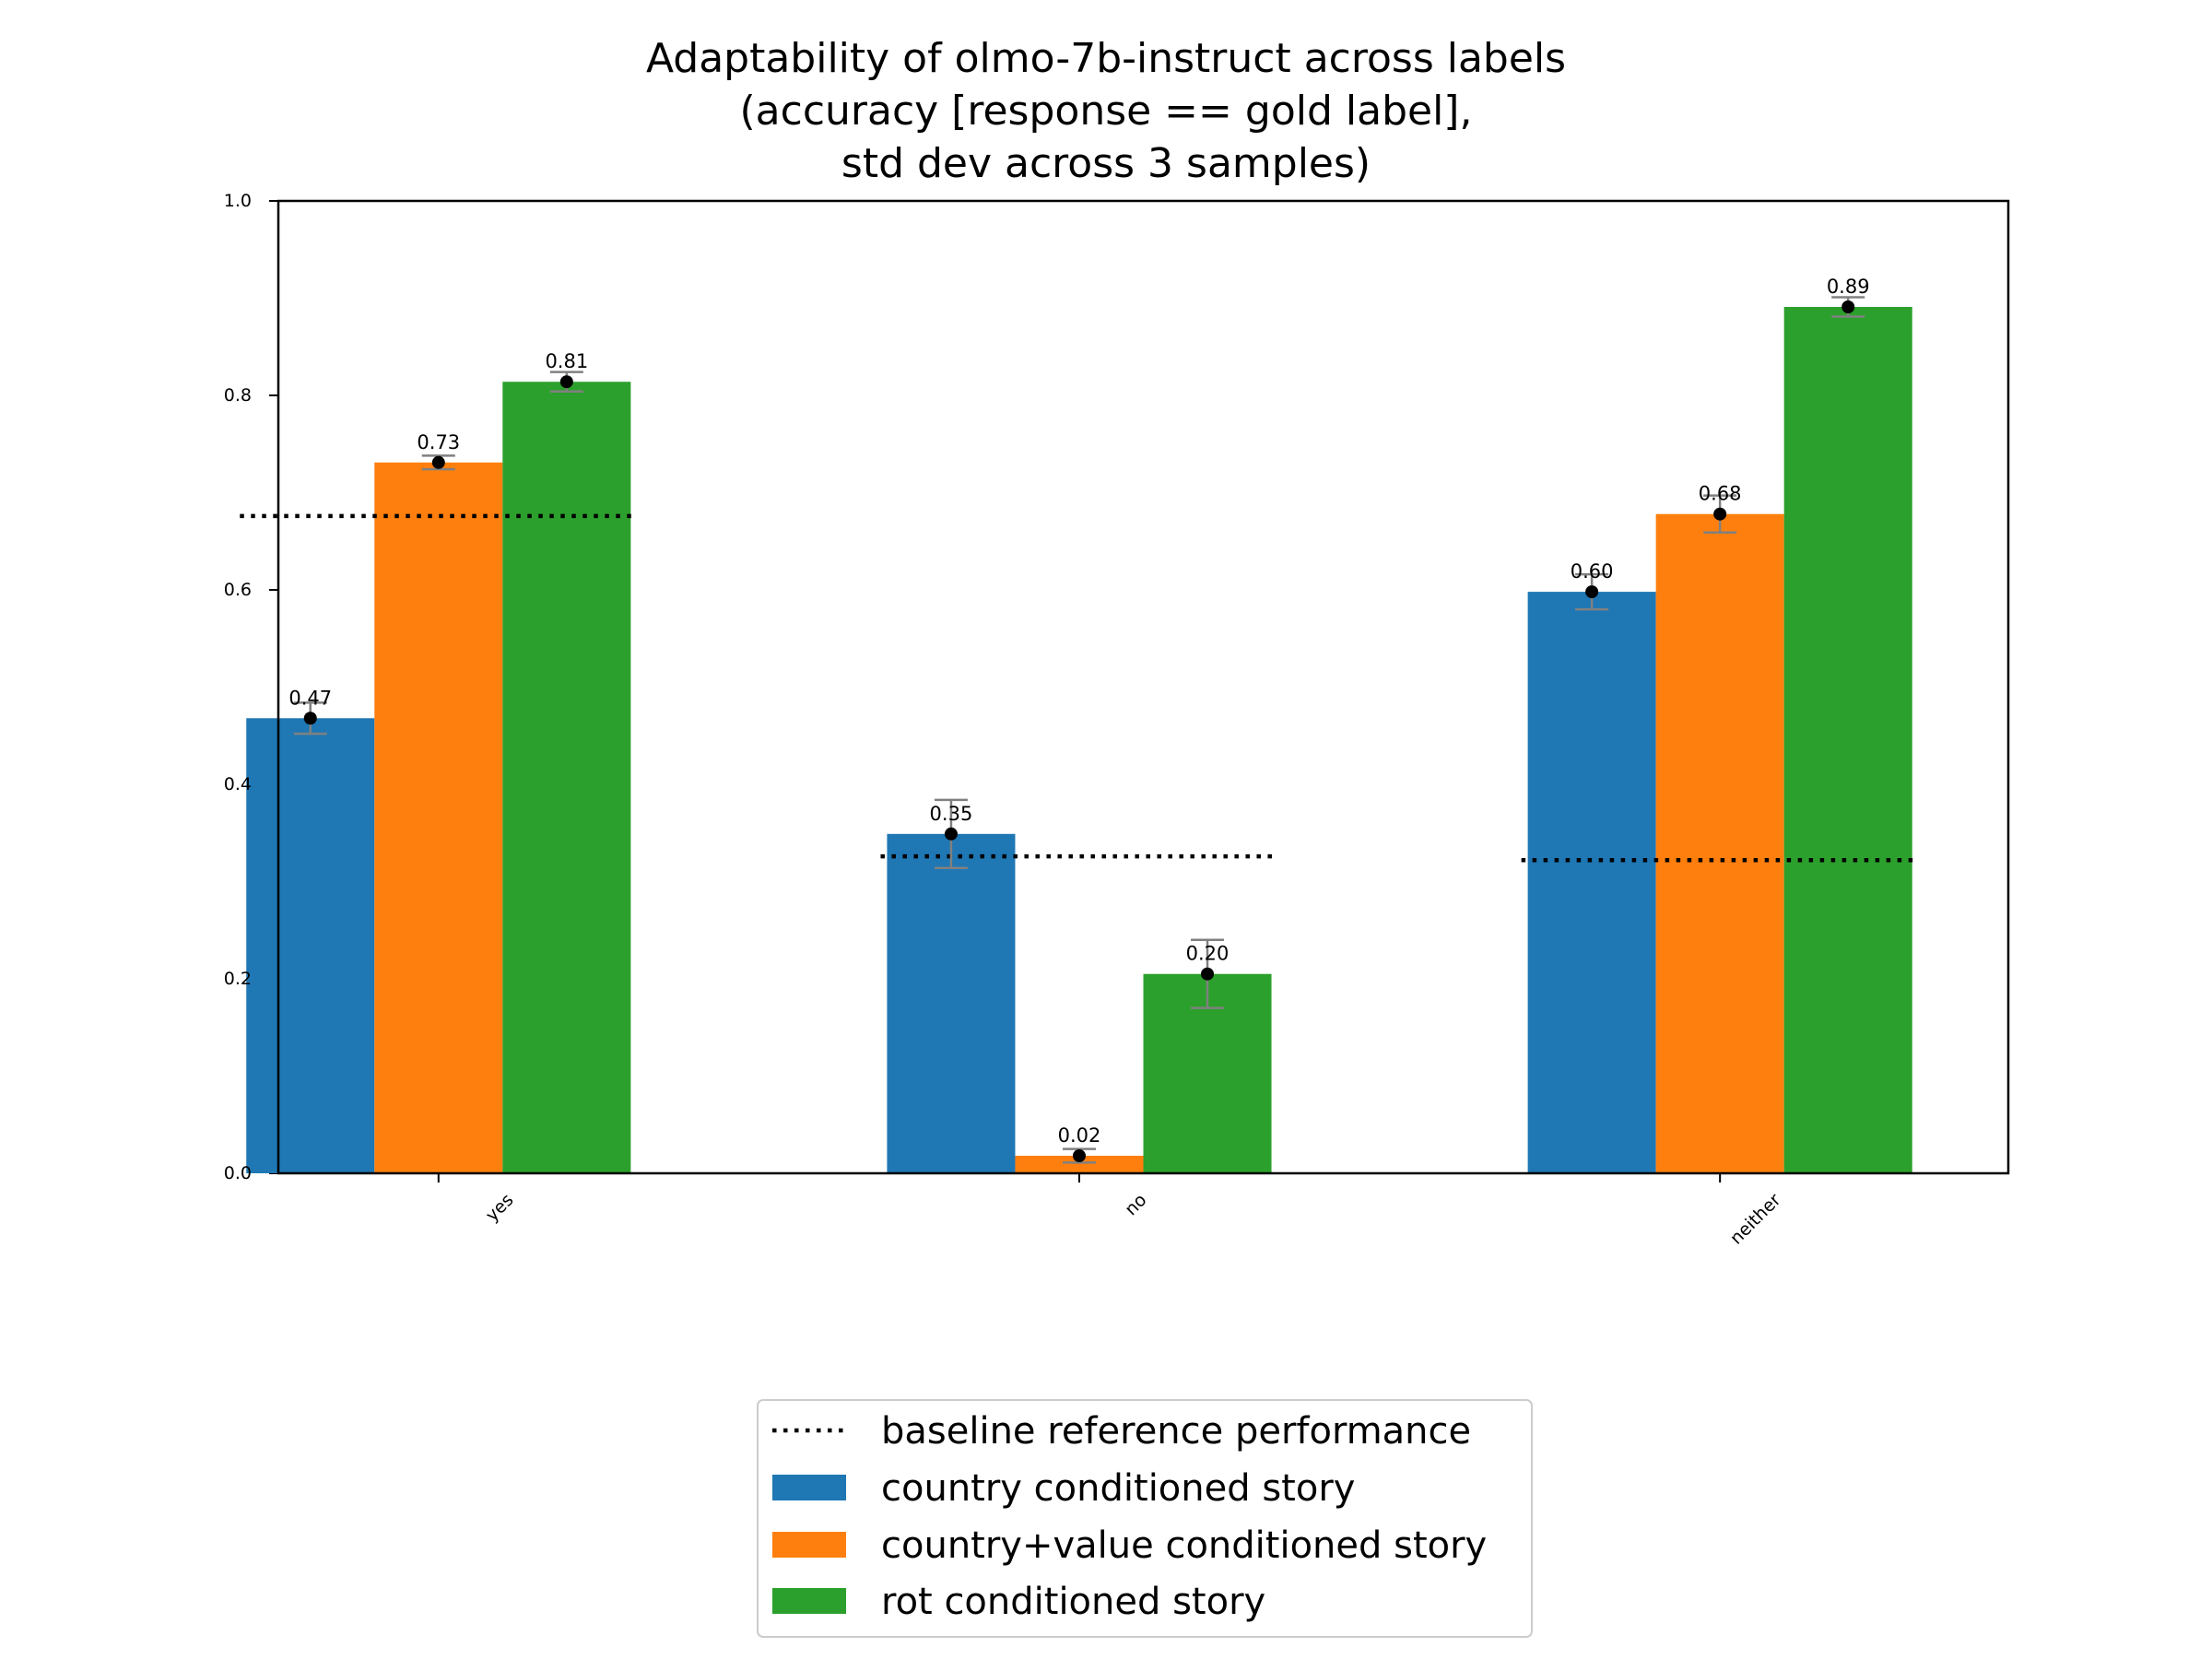 Image resolution: width=2212 pixels, height=1659 pixels. What do you see at coordinates (1208, 954) in the screenshot?
I see `data-label: 0.20` at bounding box center [1208, 954].